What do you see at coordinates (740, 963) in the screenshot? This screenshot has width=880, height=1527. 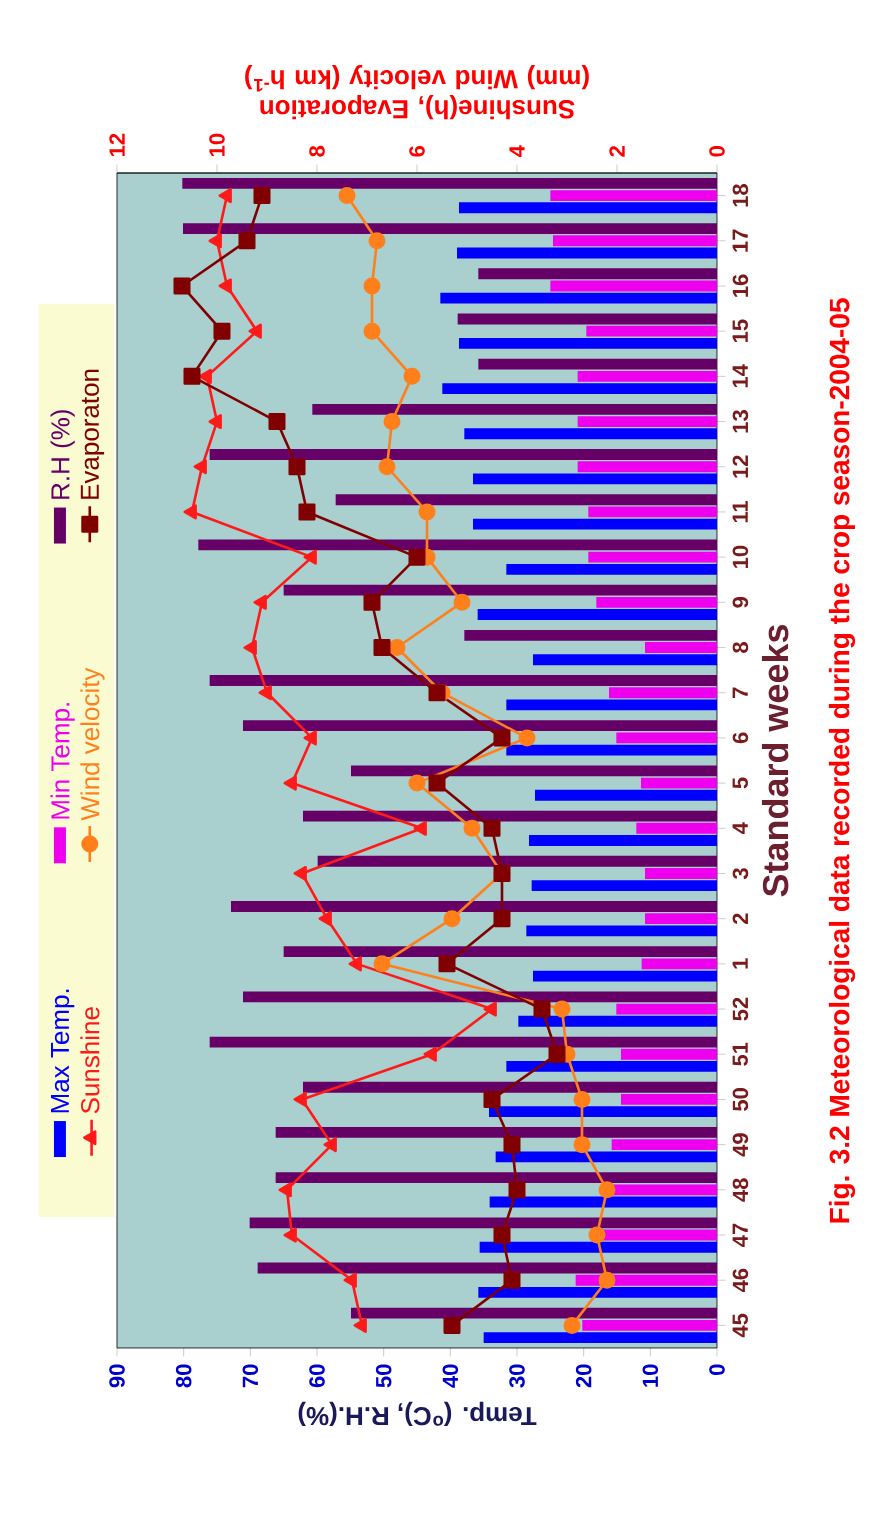 I see `y-tick-label: 1` at bounding box center [740, 963].